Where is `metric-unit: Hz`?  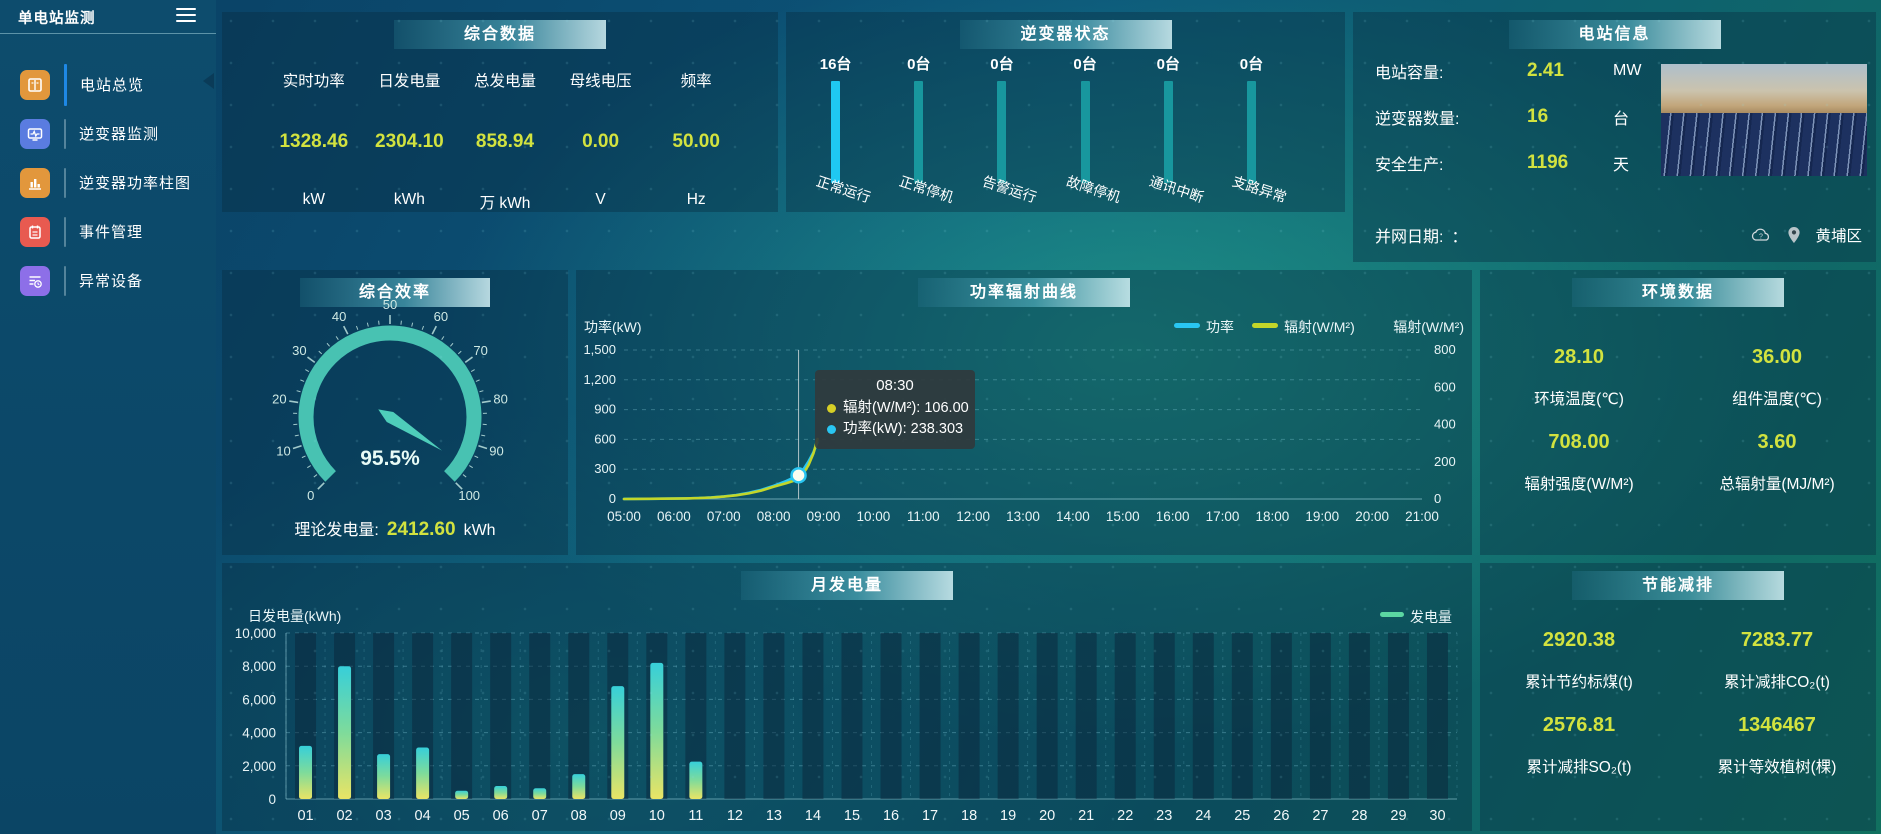 metric-unit: Hz is located at coordinates (696, 199).